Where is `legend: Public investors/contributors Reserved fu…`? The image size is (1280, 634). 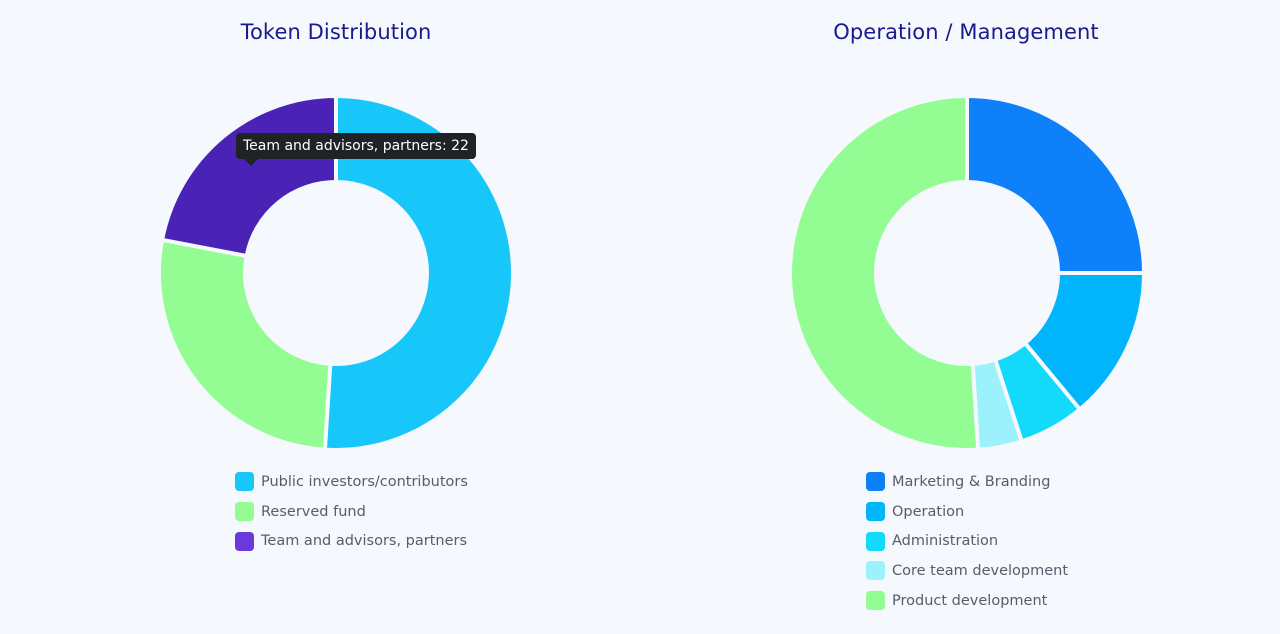
legend: Public investors/contributors Reserved fu… is located at coordinates (351, 511).